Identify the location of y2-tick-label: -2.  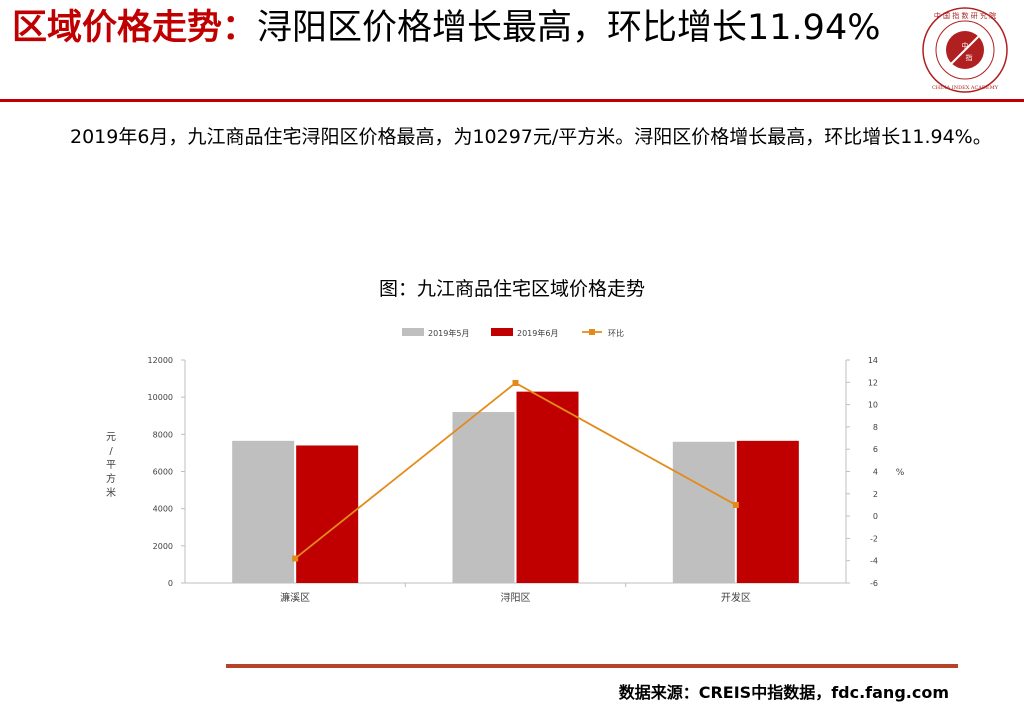
(874, 538).